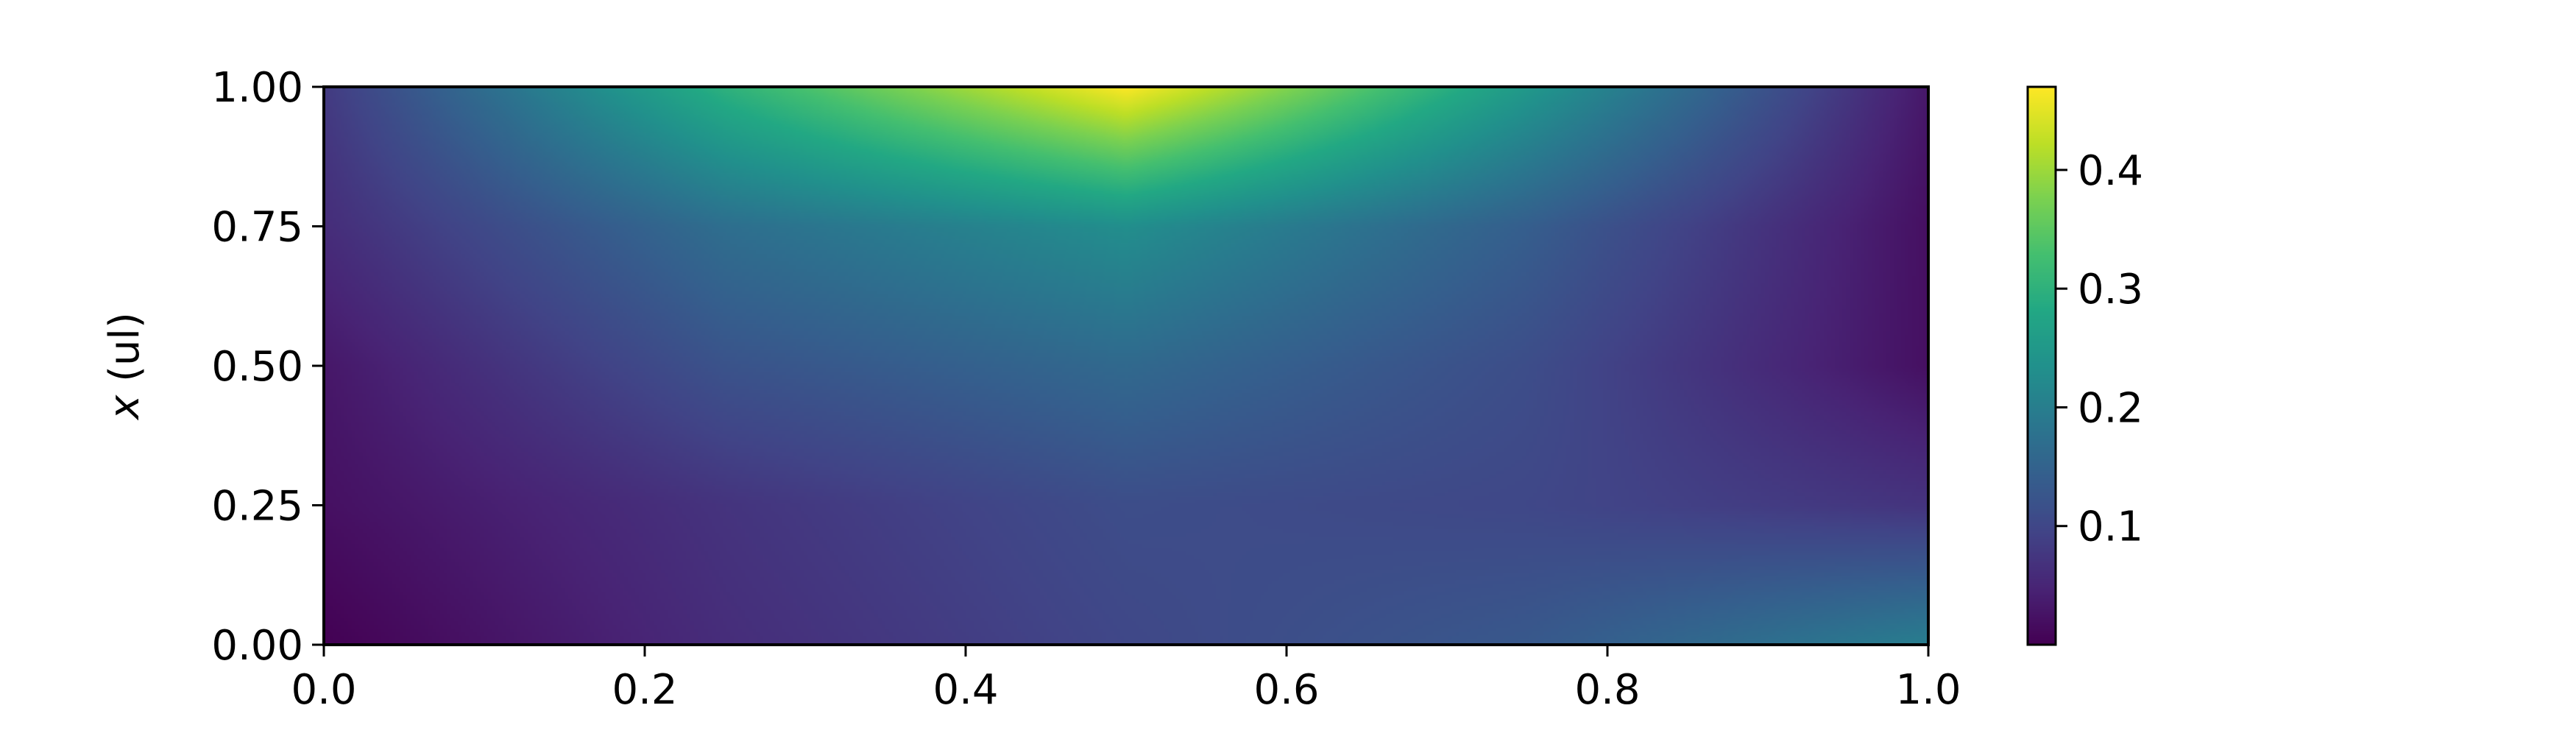 Image resolution: width=2576 pixels, height=736 pixels. I want to click on y-axis-label: x (ul), so click(125, 366).